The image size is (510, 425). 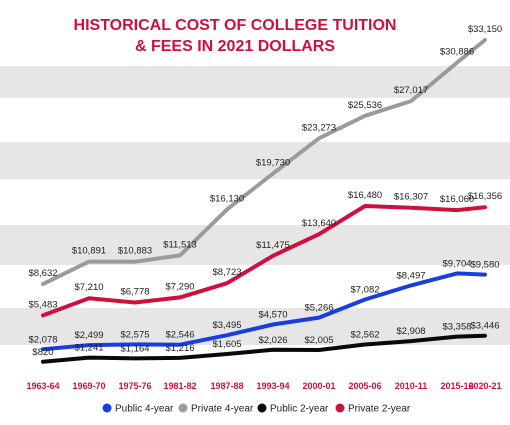 What do you see at coordinates (179, 286) in the screenshot?
I see `data-label: $7,290` at bounding box center [179, 286].